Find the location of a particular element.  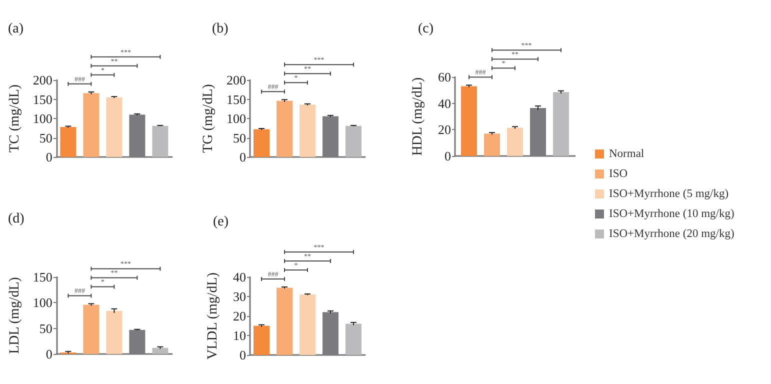

chart-title: (d) is located at coordinates (16, 219).